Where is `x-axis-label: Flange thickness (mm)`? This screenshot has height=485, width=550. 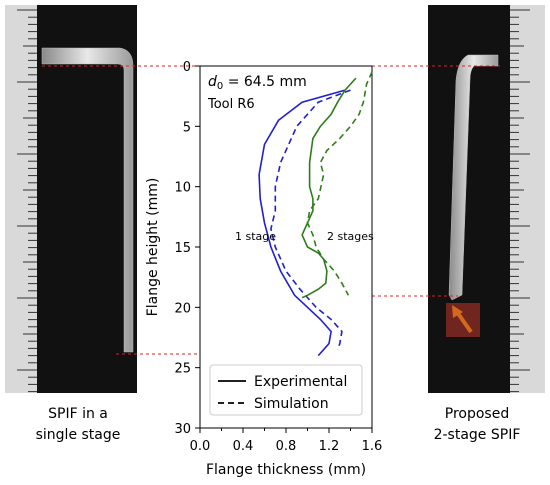 x-axis-label: Flange thickness (mm) is located at coordinates (286, 470).